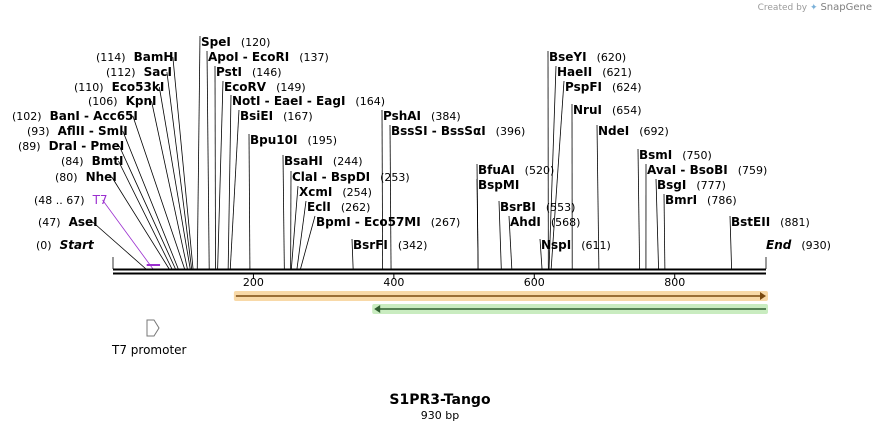 The height and width of the screenshot is (432, 880). Describe the element at coordinates (108, 161) in the screenshot. I see `site-name: BmtI` at that location.